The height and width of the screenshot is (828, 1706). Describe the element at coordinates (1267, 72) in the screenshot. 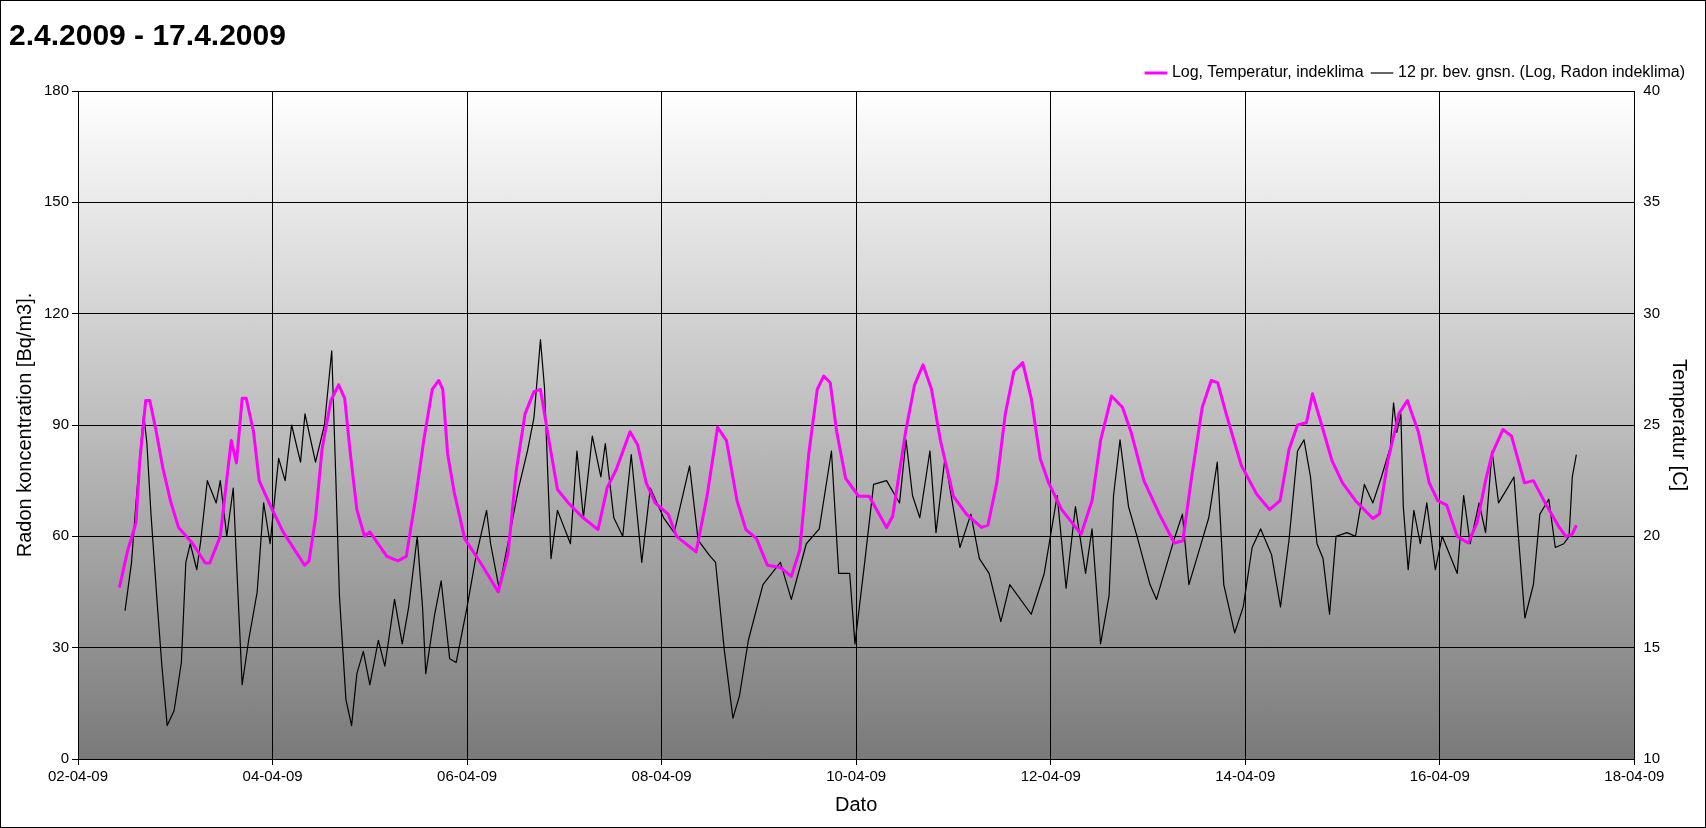

I see `legend-label: Log, Temperatur, indeklima` at that location.